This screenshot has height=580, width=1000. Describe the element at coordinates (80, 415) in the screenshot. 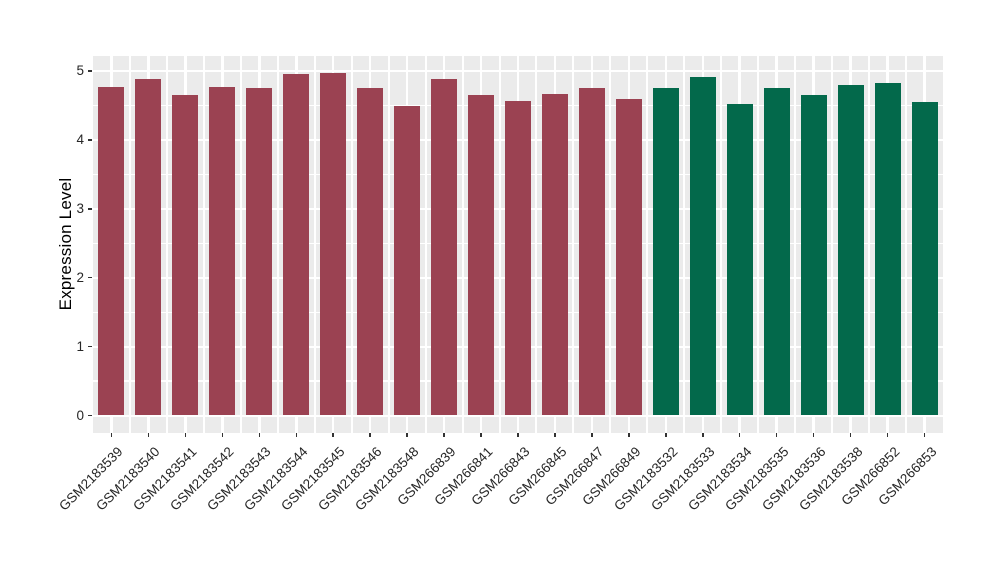

I see `y-tick-label: 0` at that location.